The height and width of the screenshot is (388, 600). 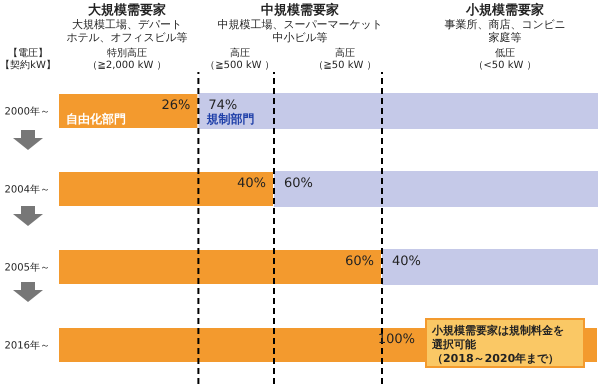 I want to click on series-label: 自由化部門, so click(x=96, y=119).